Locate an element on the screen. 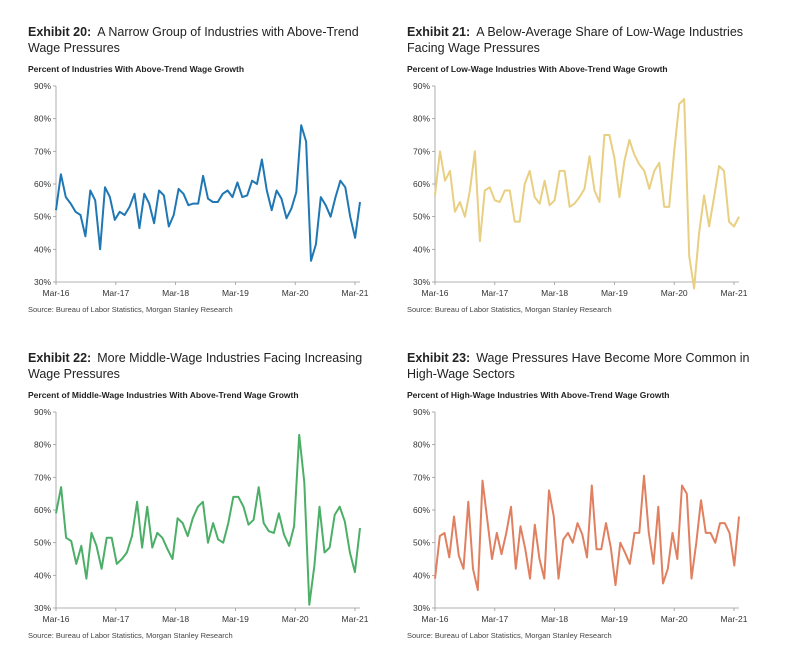  exhibit-number: Exhibit 21: is located at coordinates (439, 32).